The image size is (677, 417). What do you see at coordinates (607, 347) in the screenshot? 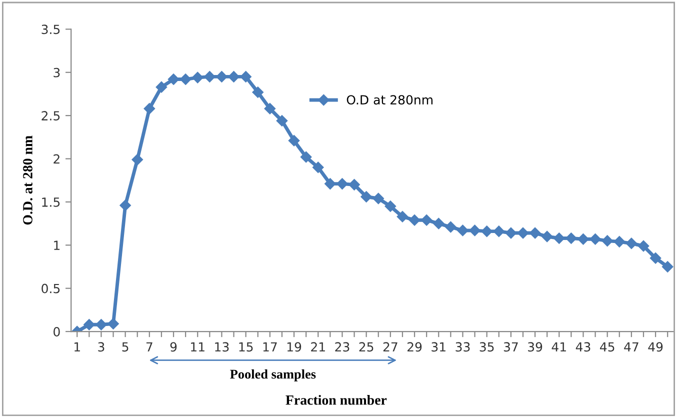
I see `x-tick-label: 45` at bounding box center [607, 347].